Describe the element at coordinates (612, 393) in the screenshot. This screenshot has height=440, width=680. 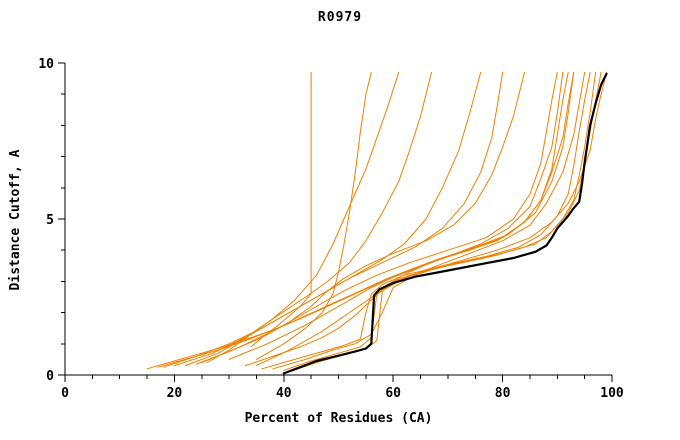
I see `x-tick-label: 100` at that location.